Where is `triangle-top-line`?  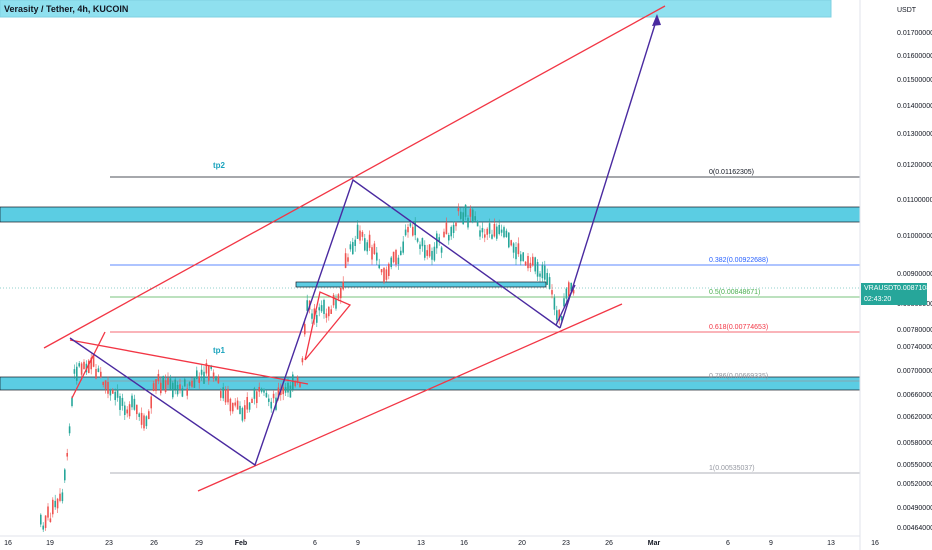
triangle-top-line is located at coordinates (189, 362).